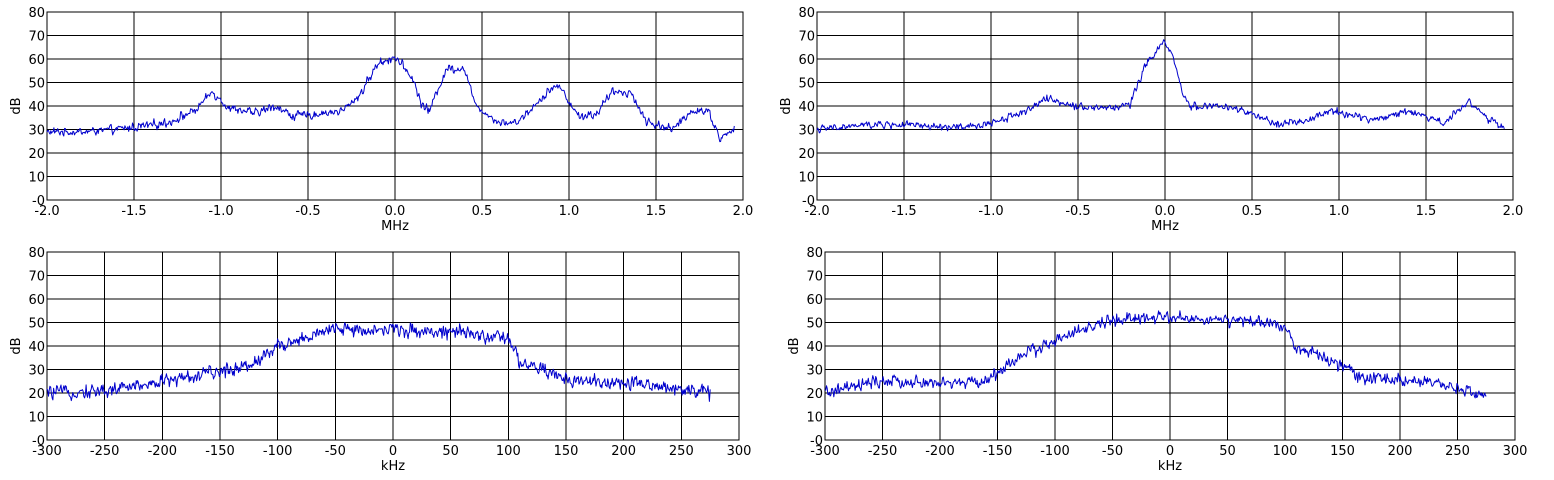 The width and height of the screenshot is (1554, 480). Describe the element at coordinates (940, 451) in the screenshot. I see `x-tick-label: -200` at that location.